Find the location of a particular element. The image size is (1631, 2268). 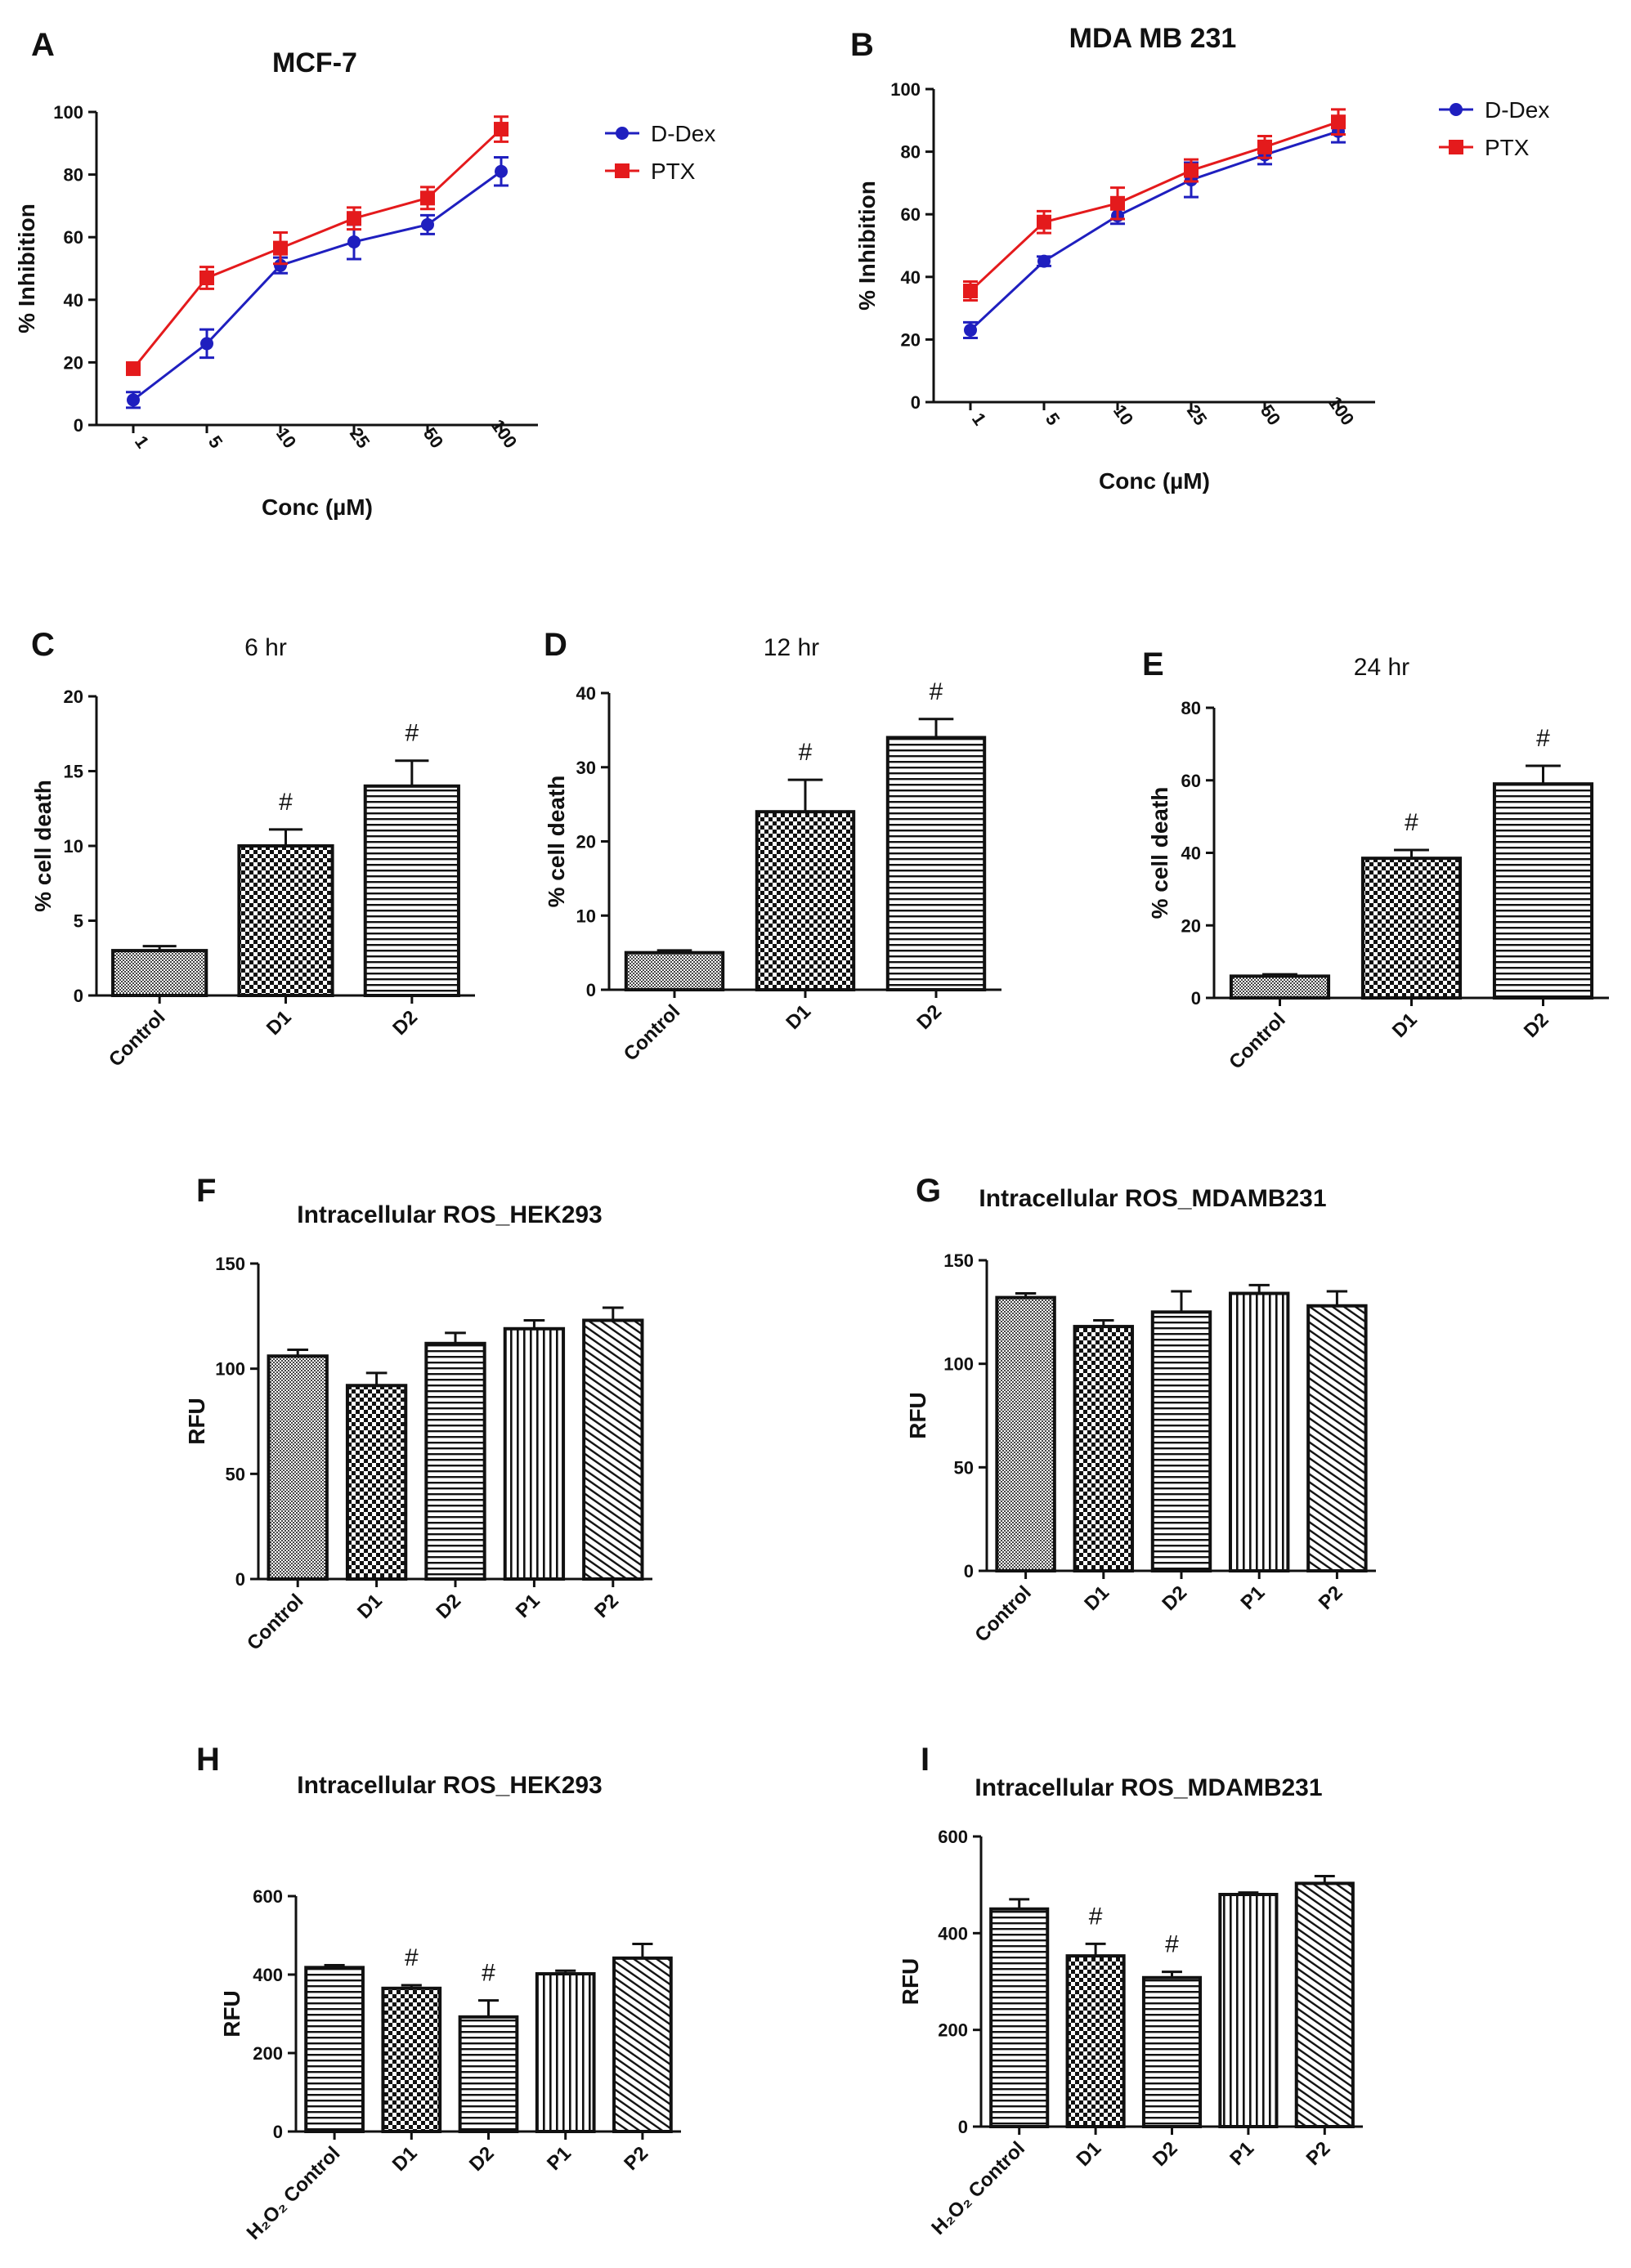

panel-b-point-d-dex is located at coordinates (970, 330).